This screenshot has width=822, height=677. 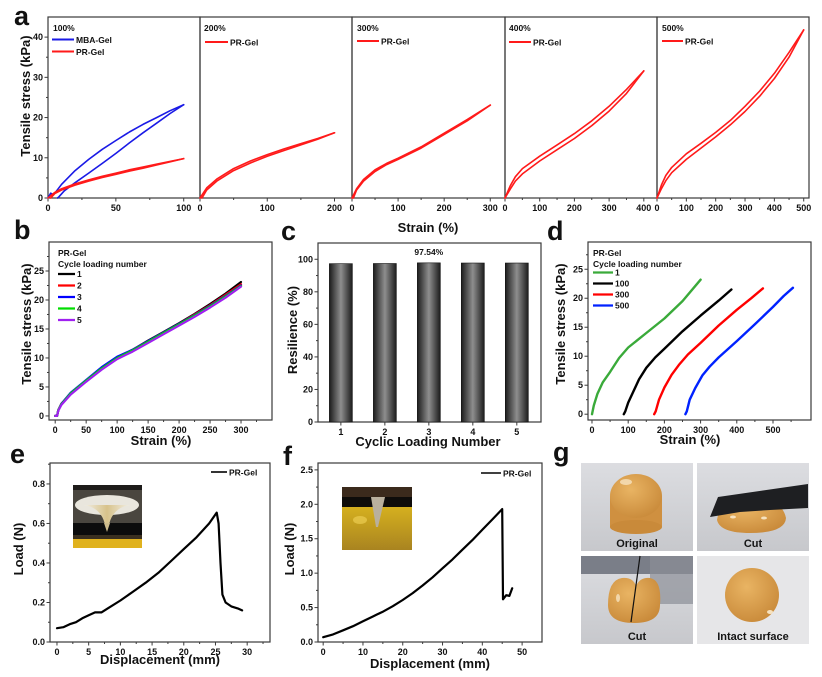 I want to click on subplot-a-100pct: 0 50 100 0 10 20 30 40, so click(x=117, y=114).